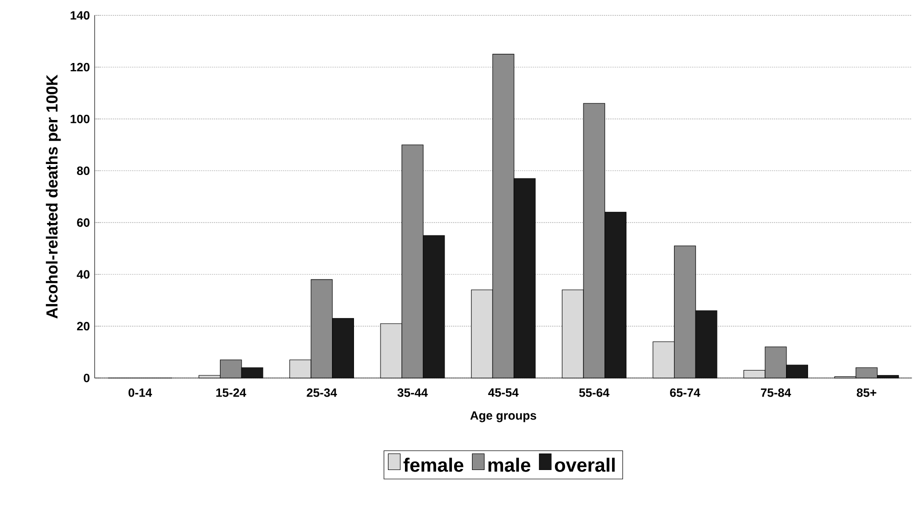  Describe the element at coordinates (866, 392) in the screenshot. I see `x-tick-label: 85+` at that location.